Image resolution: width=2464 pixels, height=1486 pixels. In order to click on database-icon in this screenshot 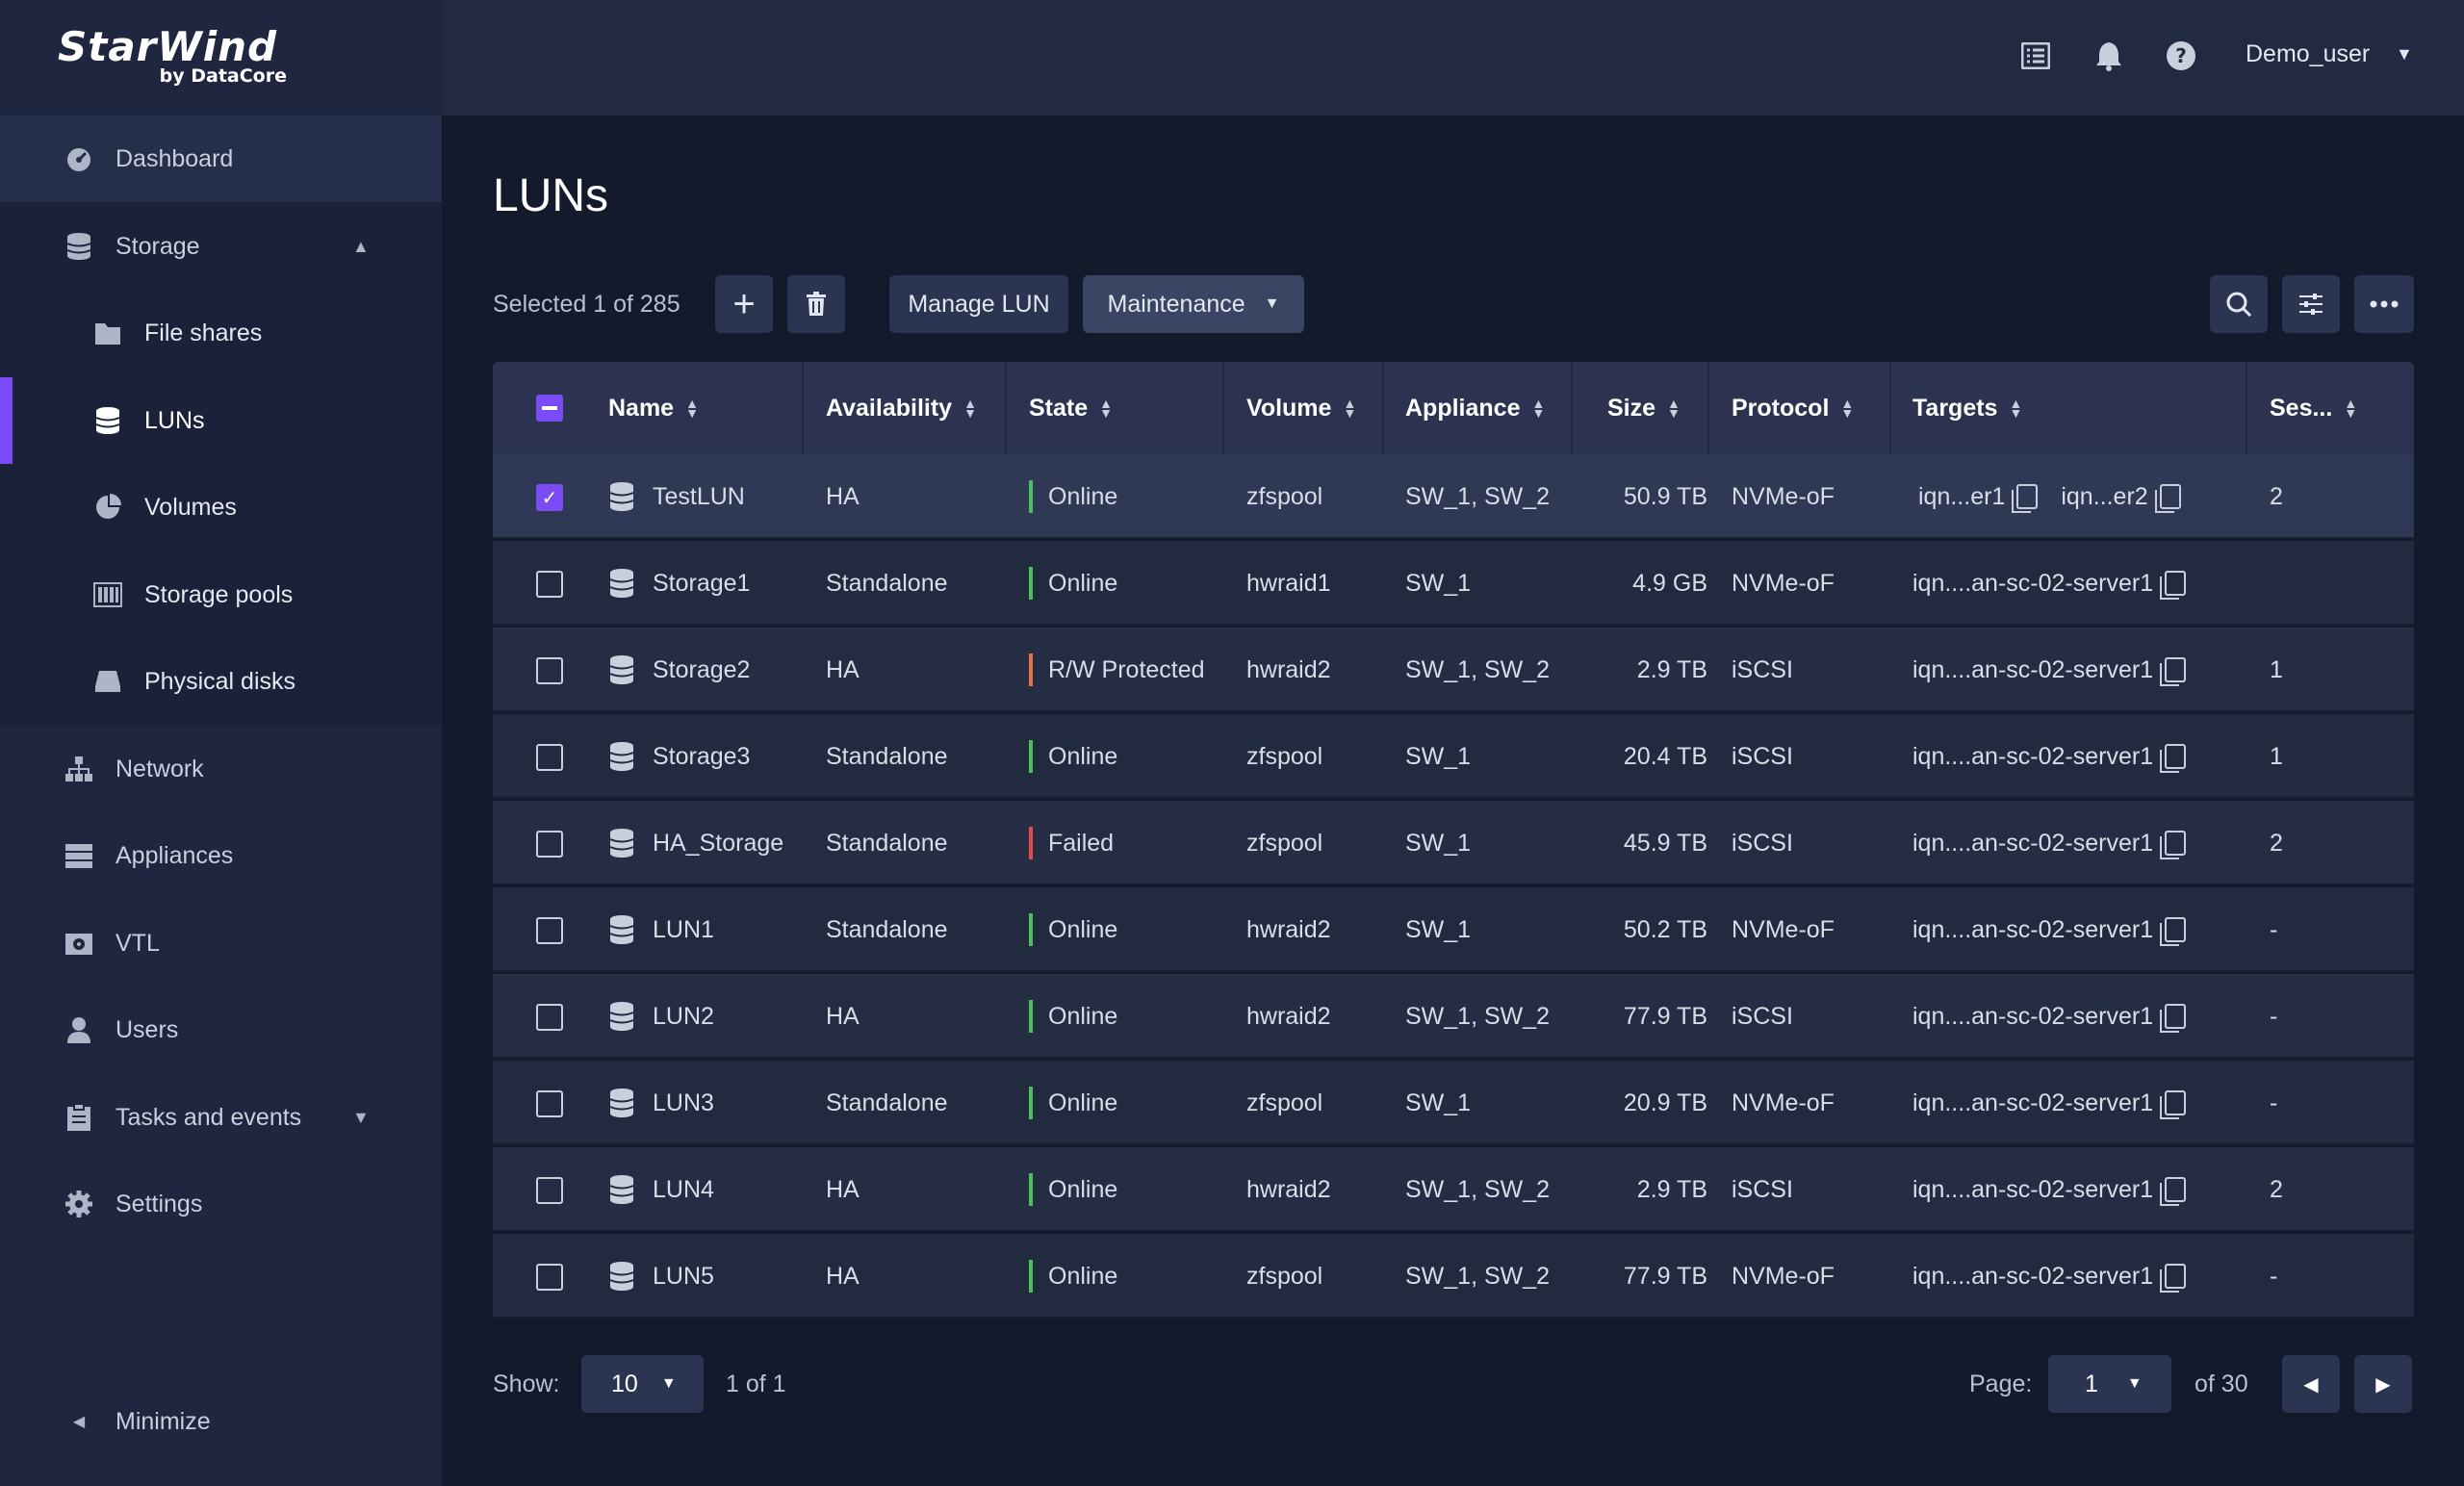, I will do `click(621, 1103)`.